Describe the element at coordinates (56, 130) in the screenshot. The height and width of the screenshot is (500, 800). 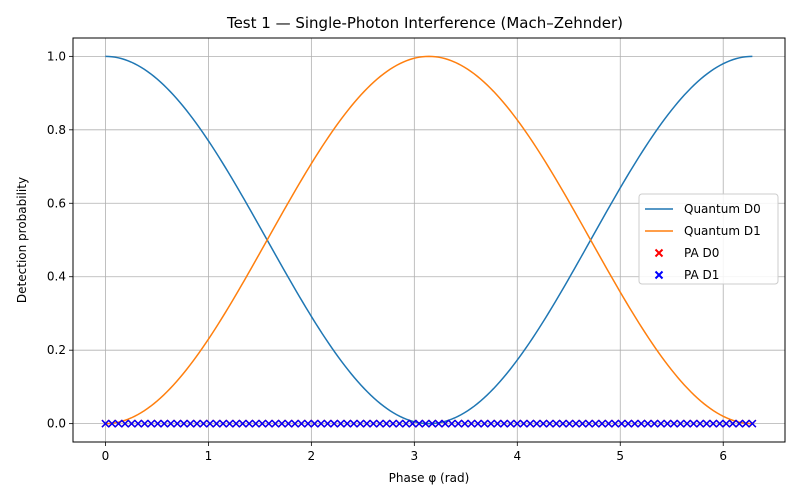
I see `y-tick-label: 0.8` at that location.